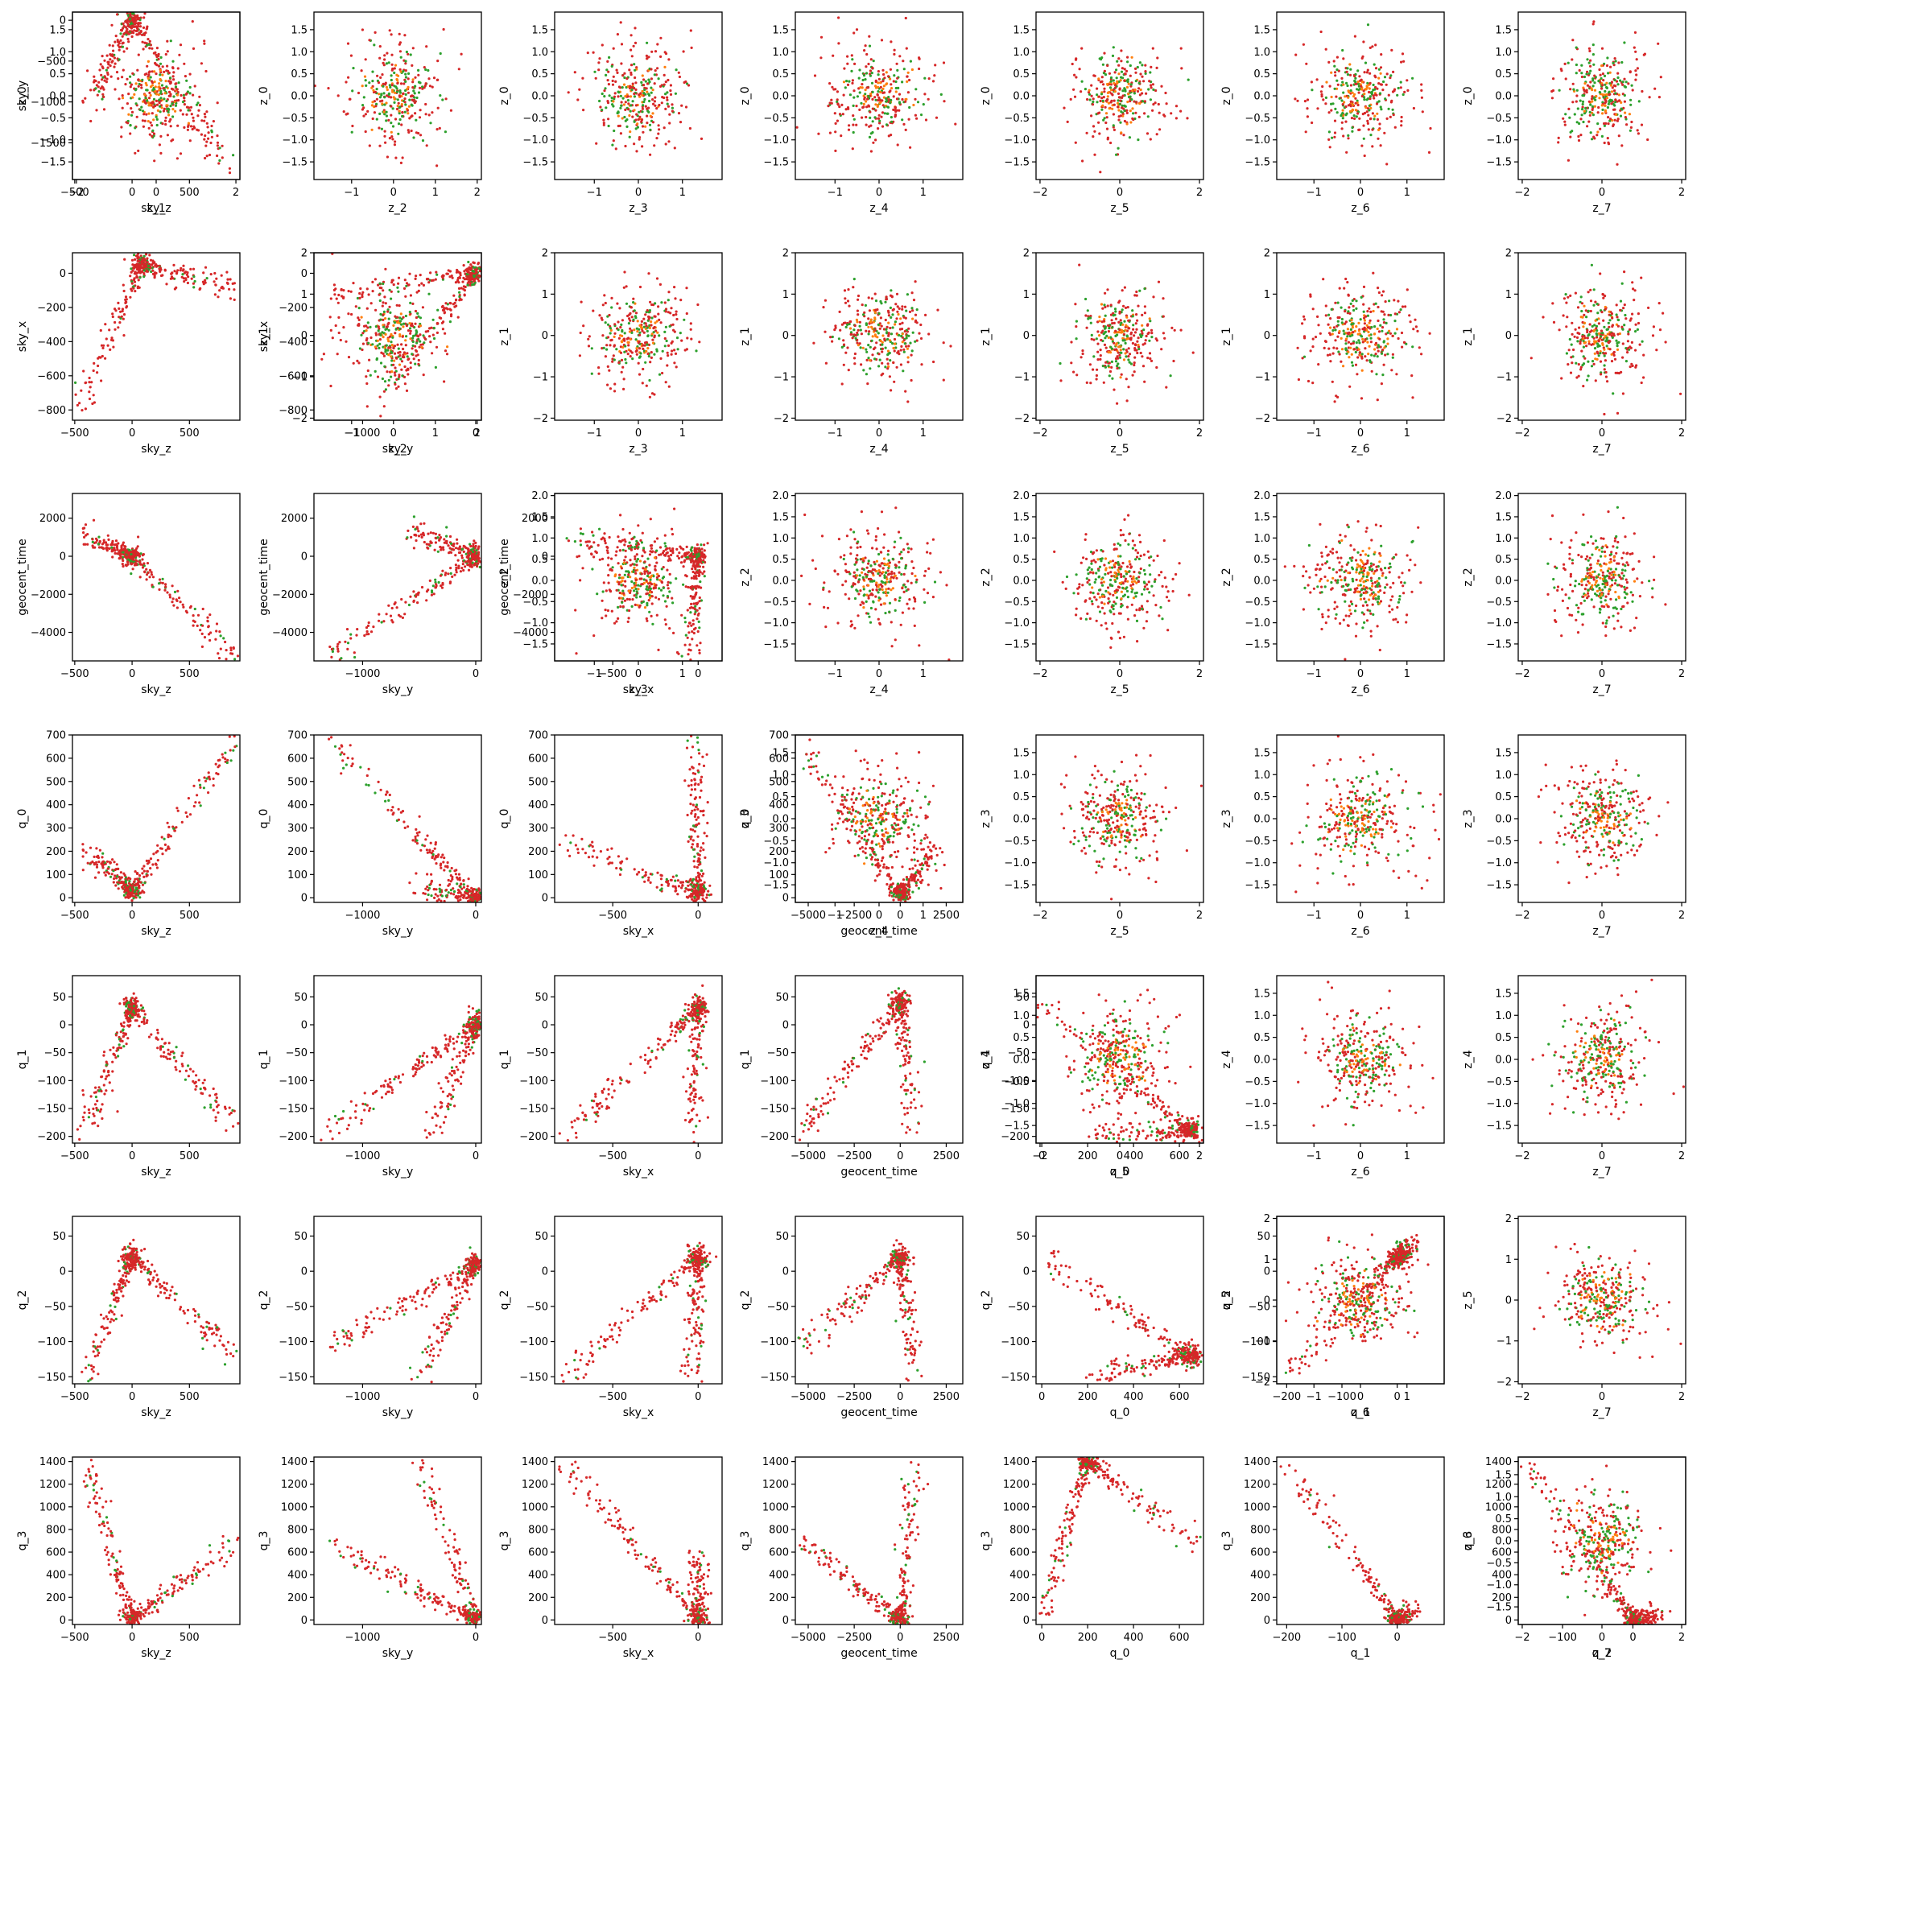 The image size is (1932, 1932). I want to click on x-axis-label: sky_x, so click(638, 931).